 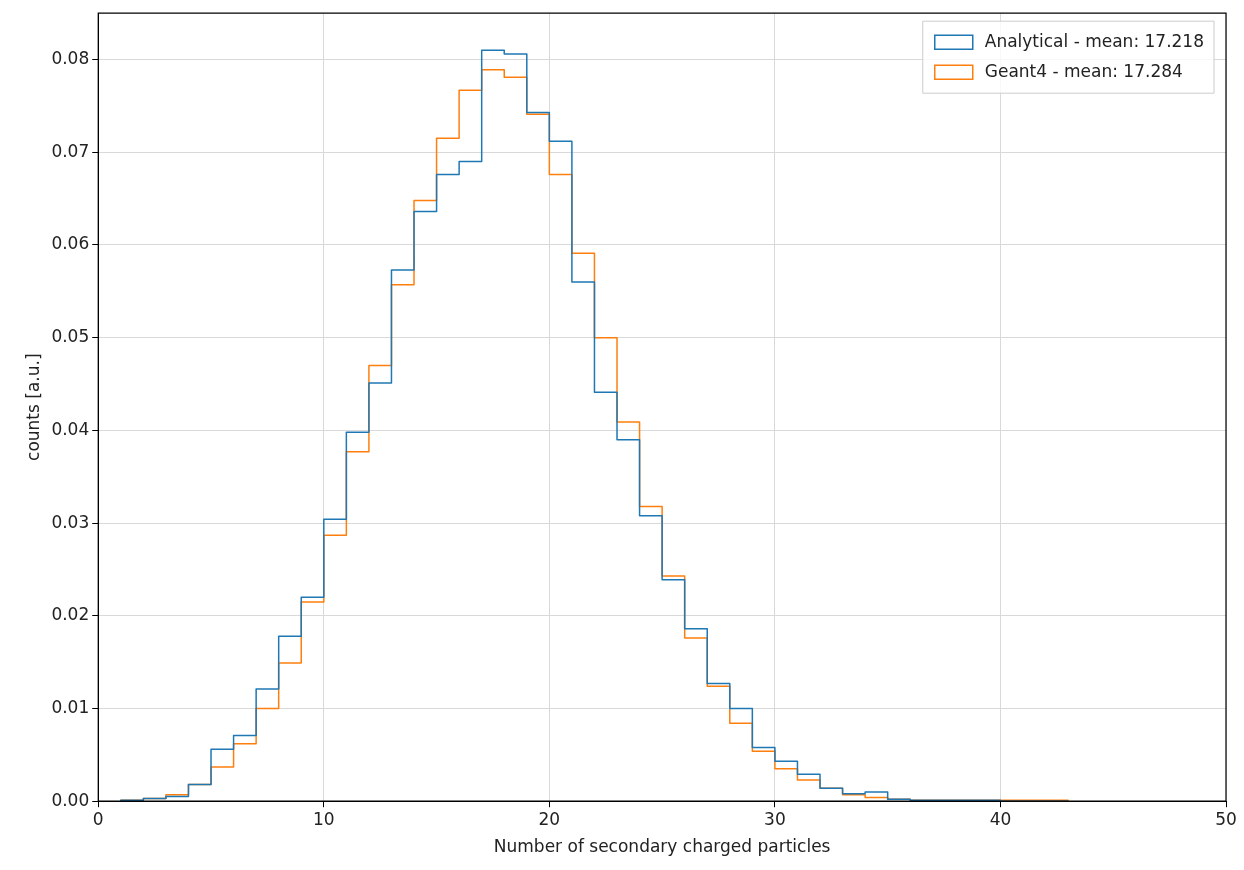 What do you see at coordinates (32, 407) in the screenshot?
I see `y-axis-title: counts [a.u.]` at bounding box center [32, 407].